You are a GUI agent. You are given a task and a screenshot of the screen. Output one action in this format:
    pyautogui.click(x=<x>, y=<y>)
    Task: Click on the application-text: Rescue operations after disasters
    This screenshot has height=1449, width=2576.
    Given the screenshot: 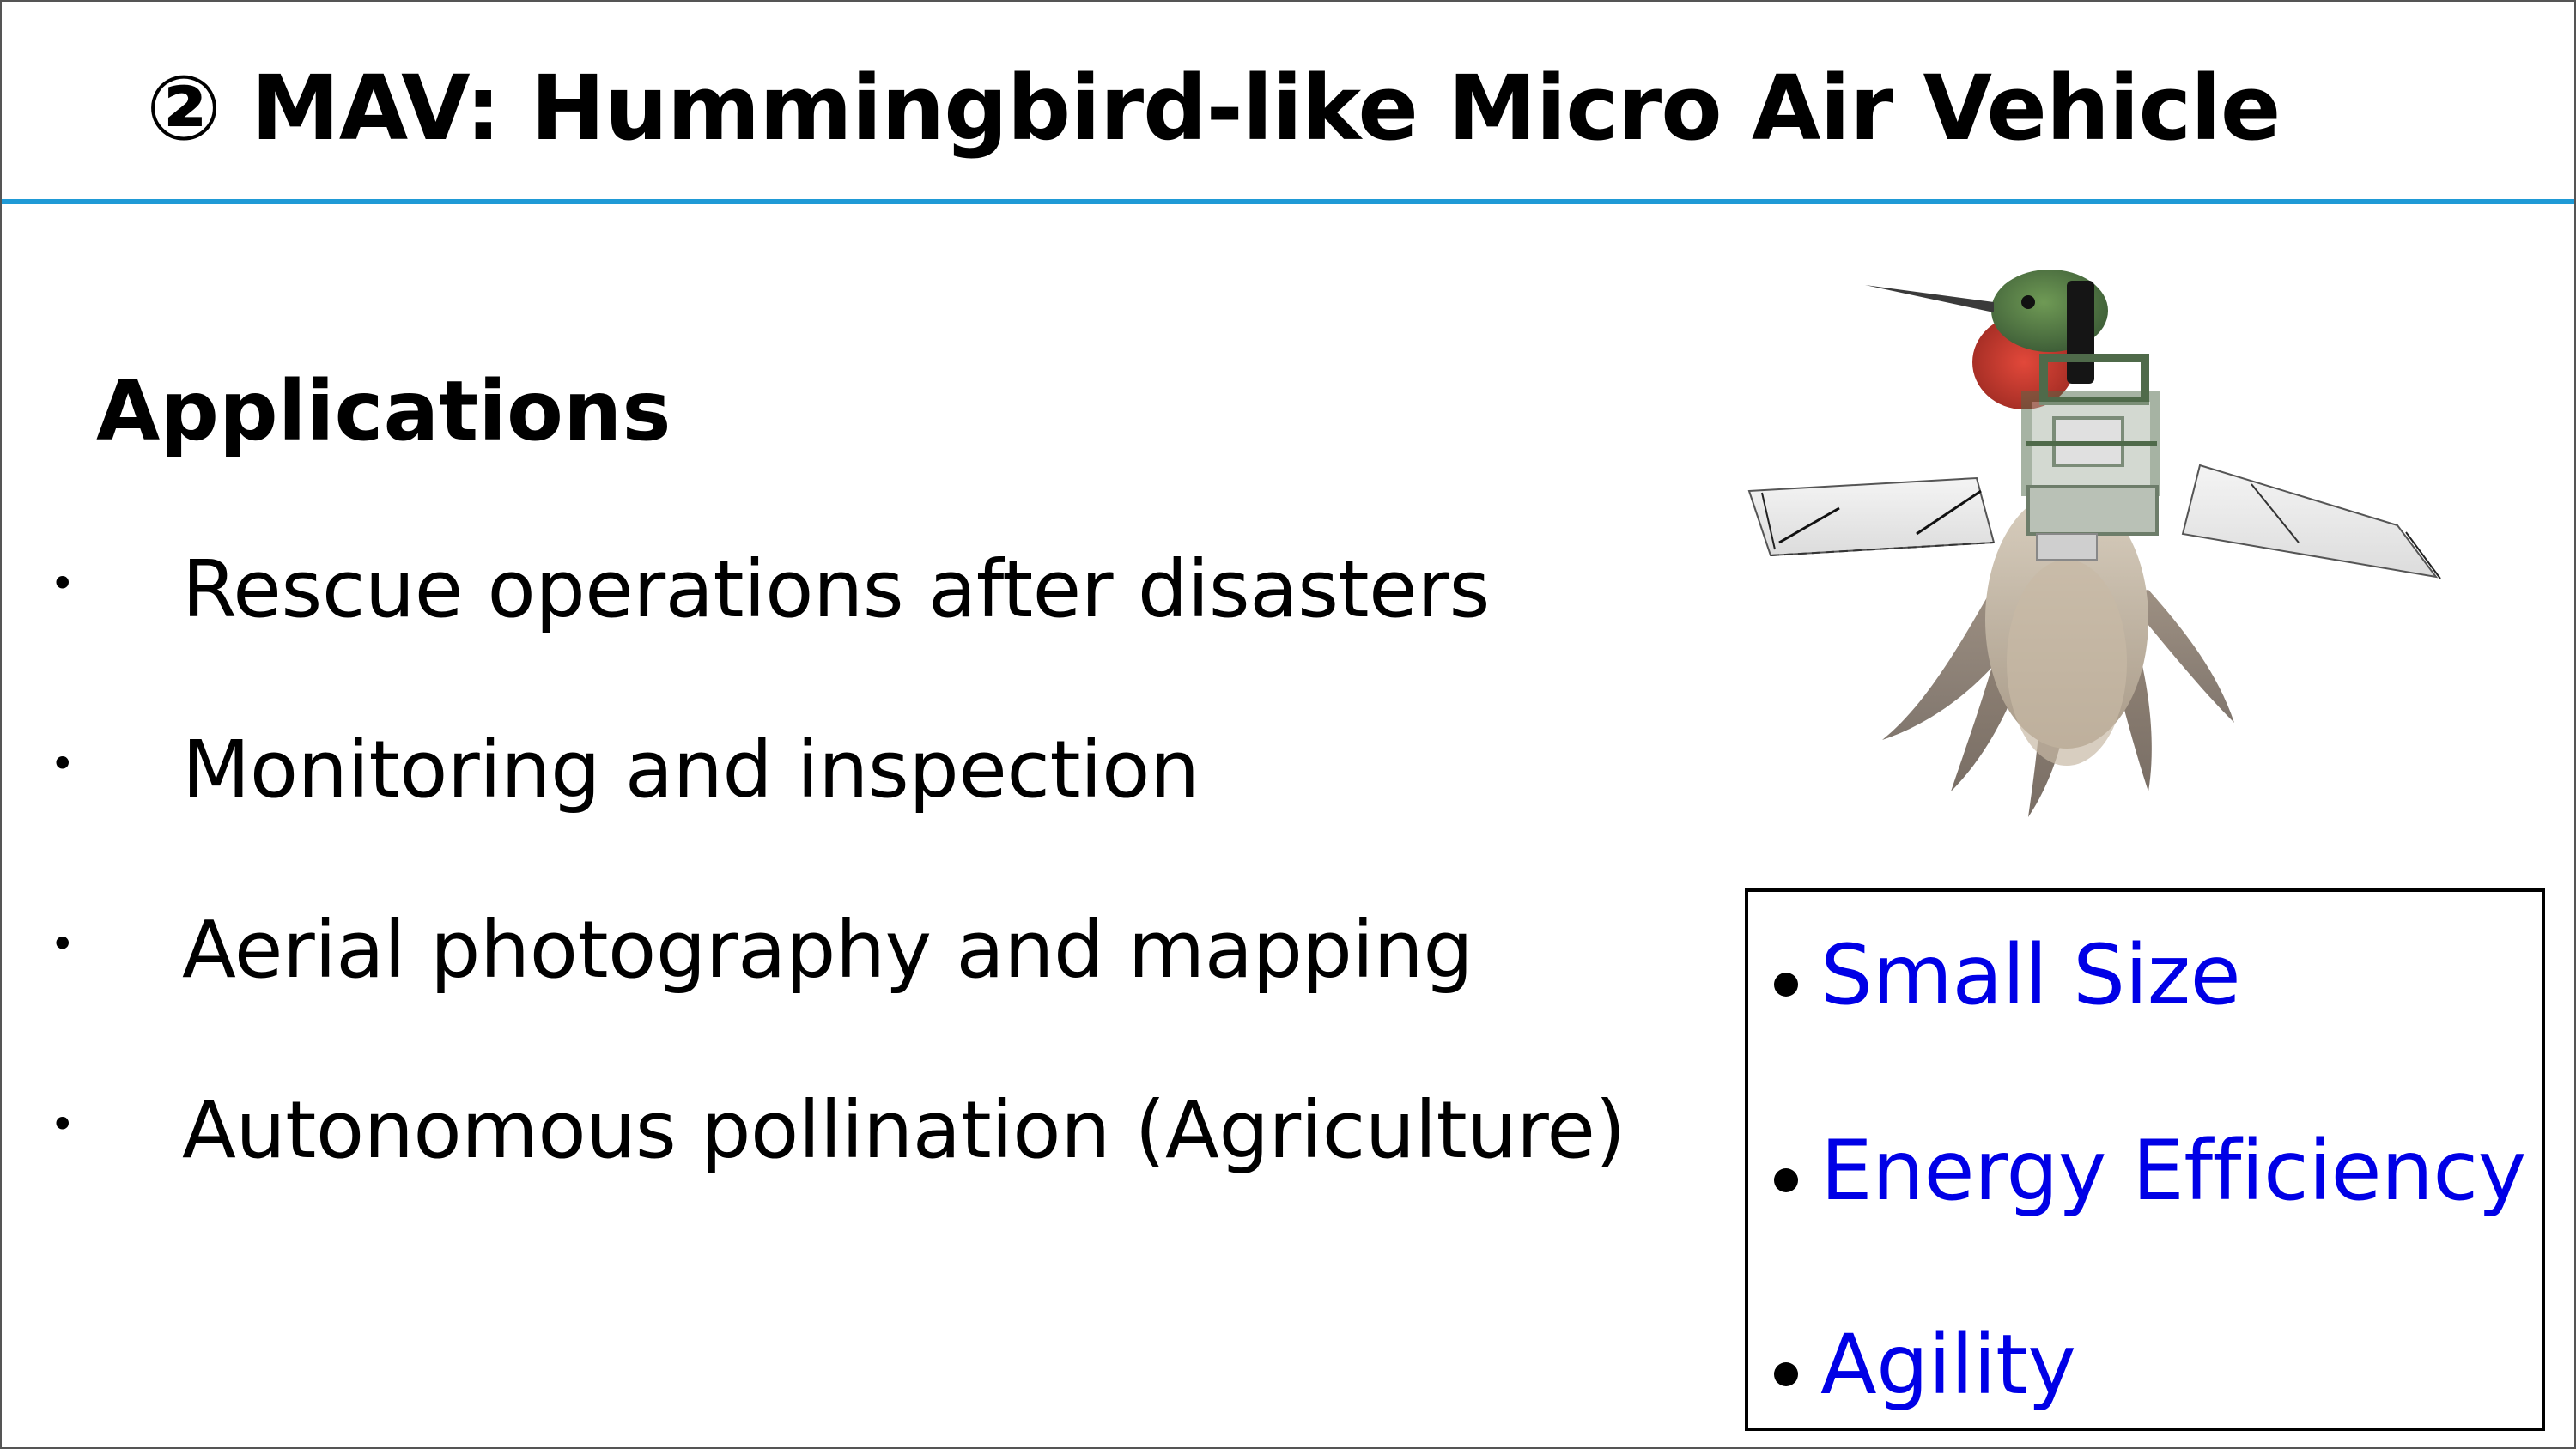 What is the action you would take?
    pyautogui.click(x=836, y=589)
    